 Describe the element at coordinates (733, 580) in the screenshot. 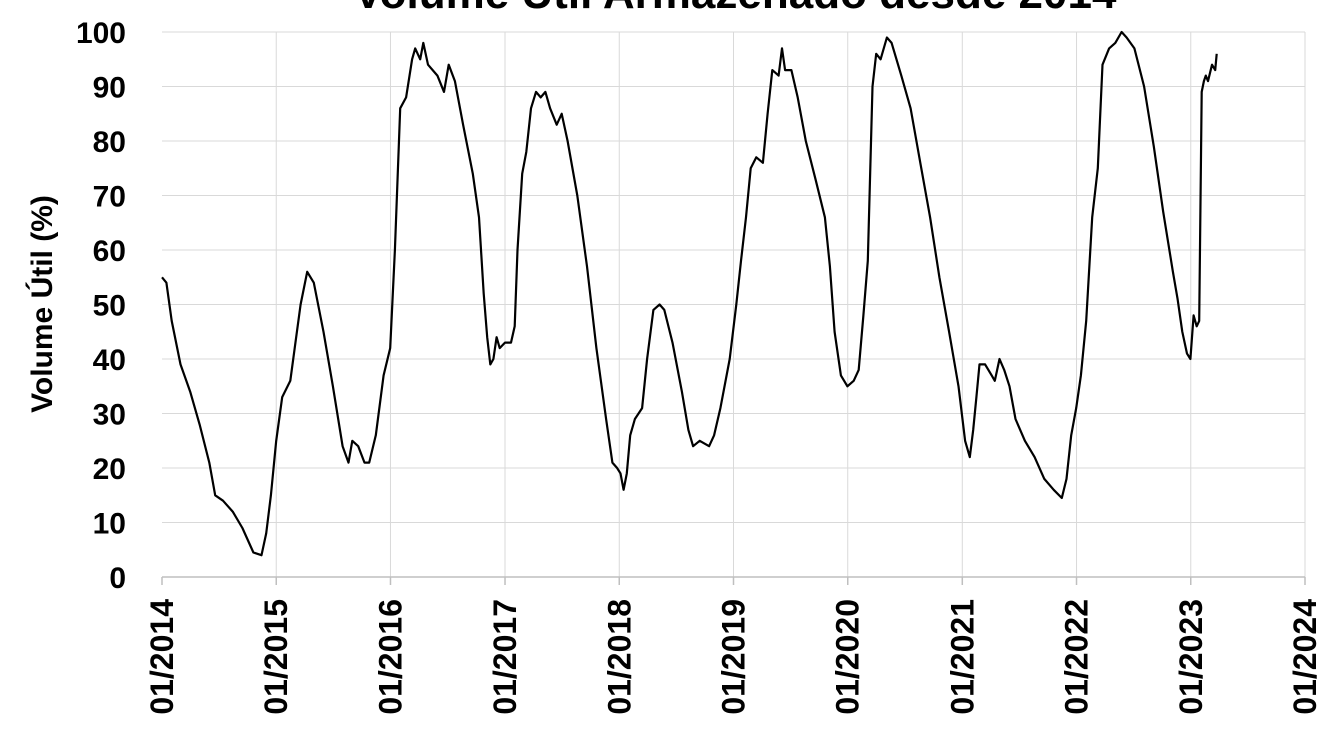

I see `axes` at that location.